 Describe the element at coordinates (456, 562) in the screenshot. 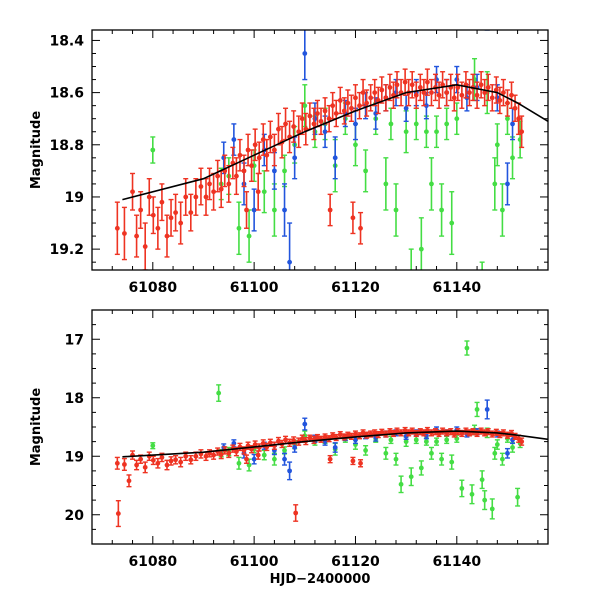

I see `bottom-x-tick-label: 61140` at that location.